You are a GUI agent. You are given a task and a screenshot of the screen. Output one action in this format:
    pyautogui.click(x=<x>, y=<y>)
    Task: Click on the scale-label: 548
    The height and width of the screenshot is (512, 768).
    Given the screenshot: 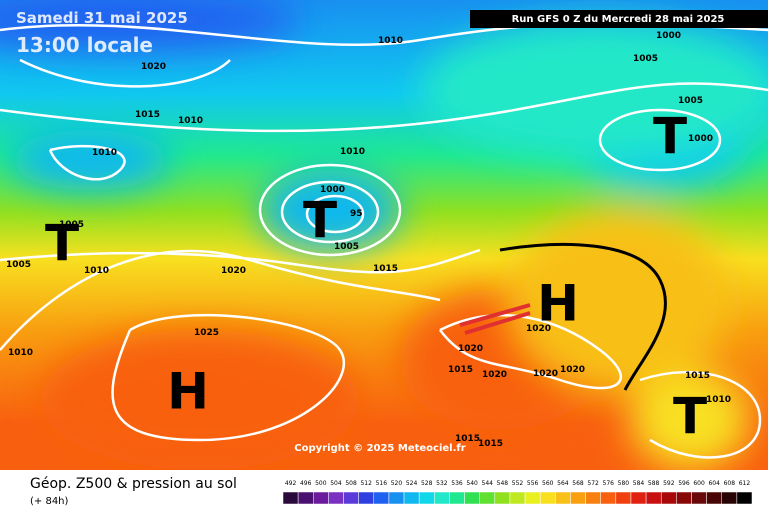 What is the action you would take?
    pyautogui.click(x=503, y=483)
    